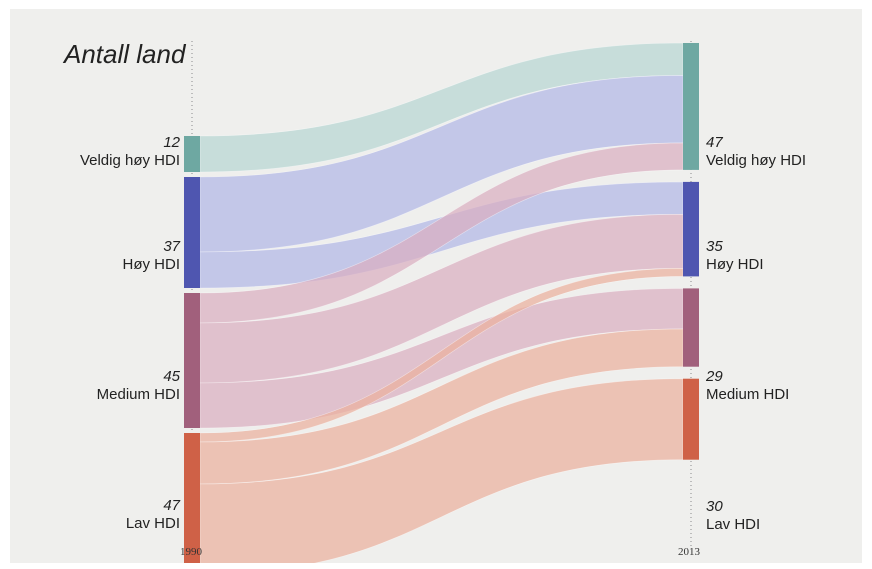 The image size is (872, 569). I want to click on x-tick-2013: 2013, so click(689, 552).